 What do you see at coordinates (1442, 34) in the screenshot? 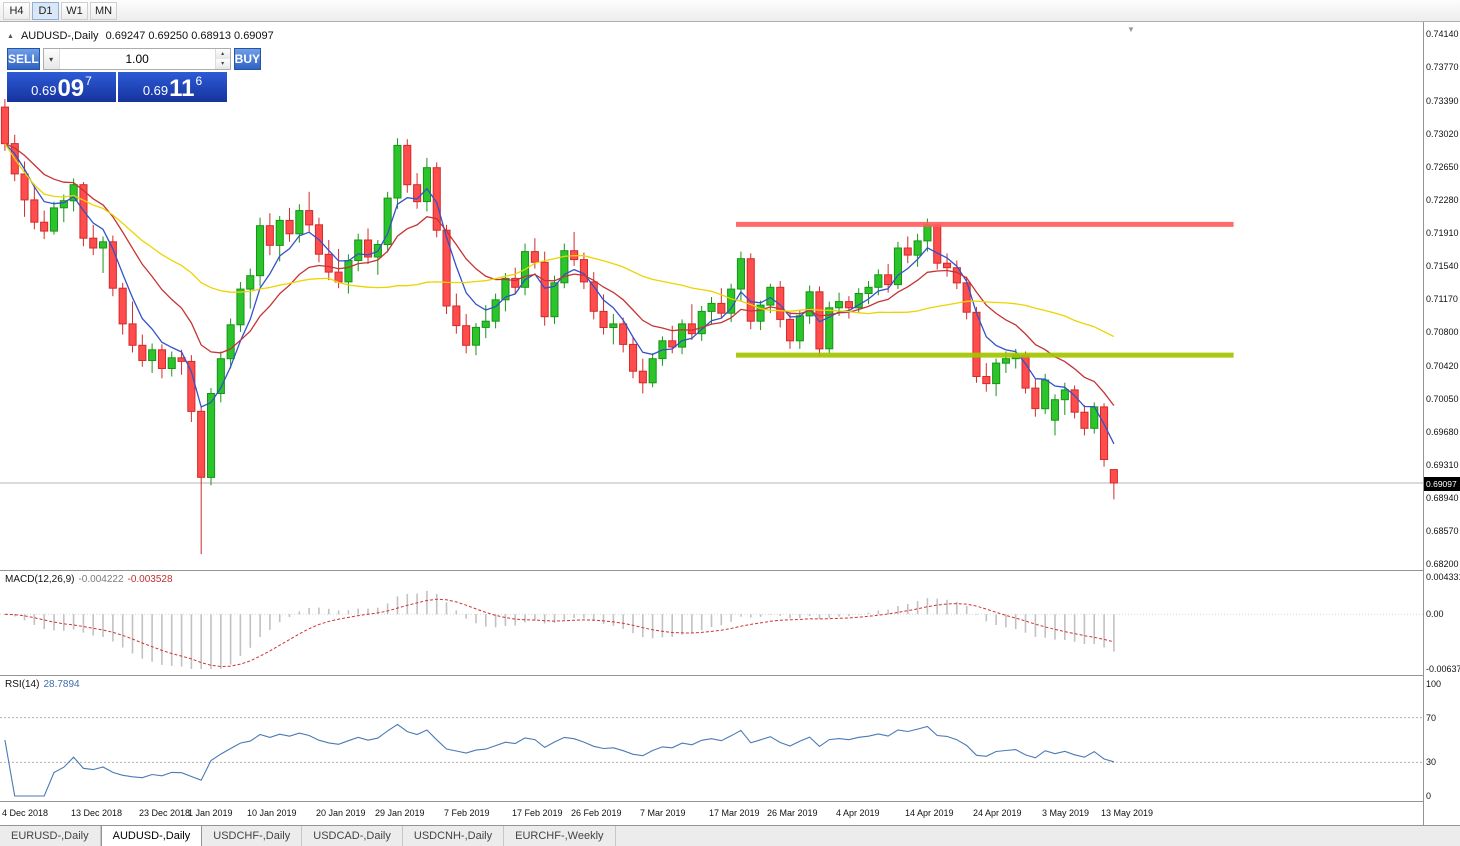
I see `price-scale-label: 0.74140` at bounding box center [1442, 34].